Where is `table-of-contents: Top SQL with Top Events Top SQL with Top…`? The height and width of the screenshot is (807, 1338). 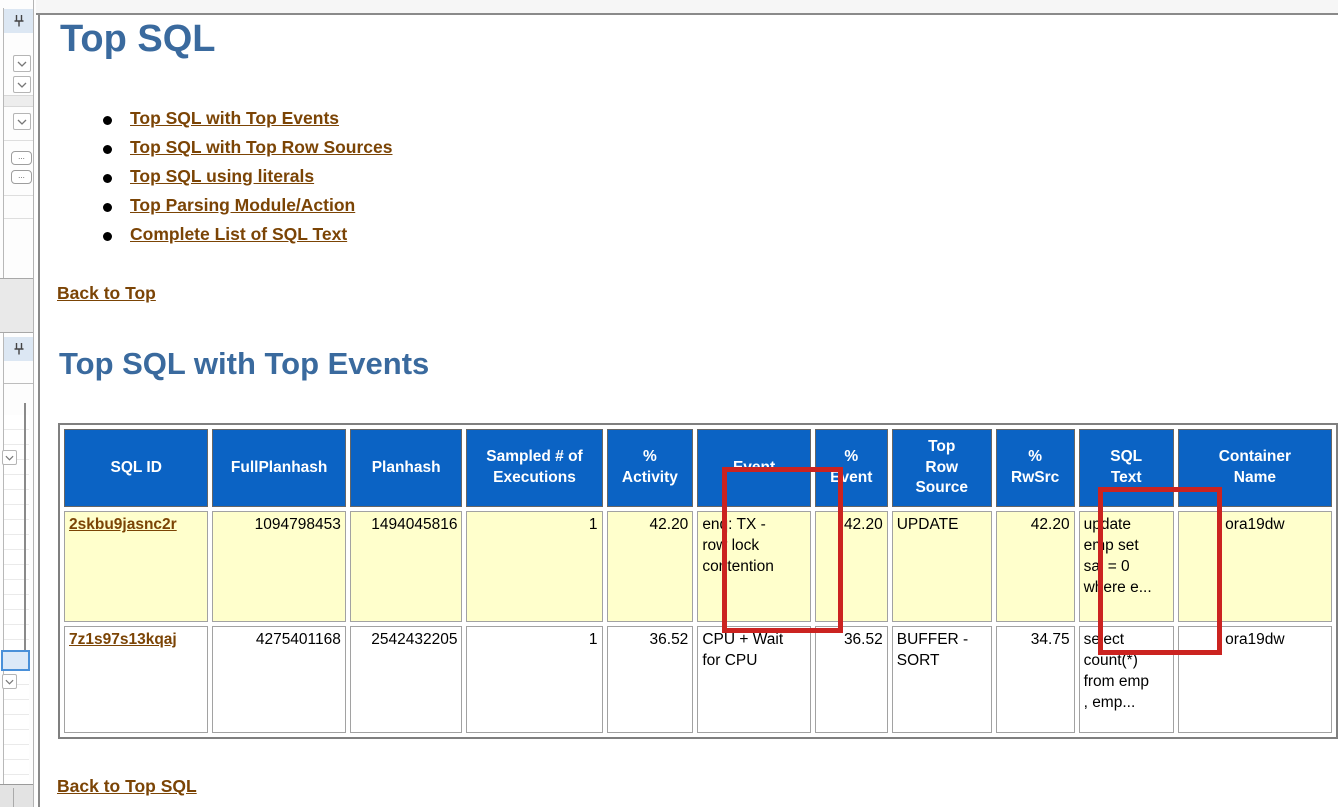
table-of-contents: Top SQL with Top Events Top SQL with Top… is located at coordinates (248, 176).